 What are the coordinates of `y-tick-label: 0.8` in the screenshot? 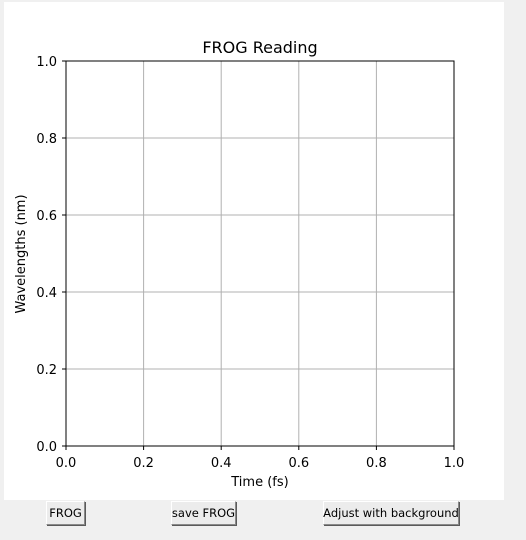 It's located at (46, 139).